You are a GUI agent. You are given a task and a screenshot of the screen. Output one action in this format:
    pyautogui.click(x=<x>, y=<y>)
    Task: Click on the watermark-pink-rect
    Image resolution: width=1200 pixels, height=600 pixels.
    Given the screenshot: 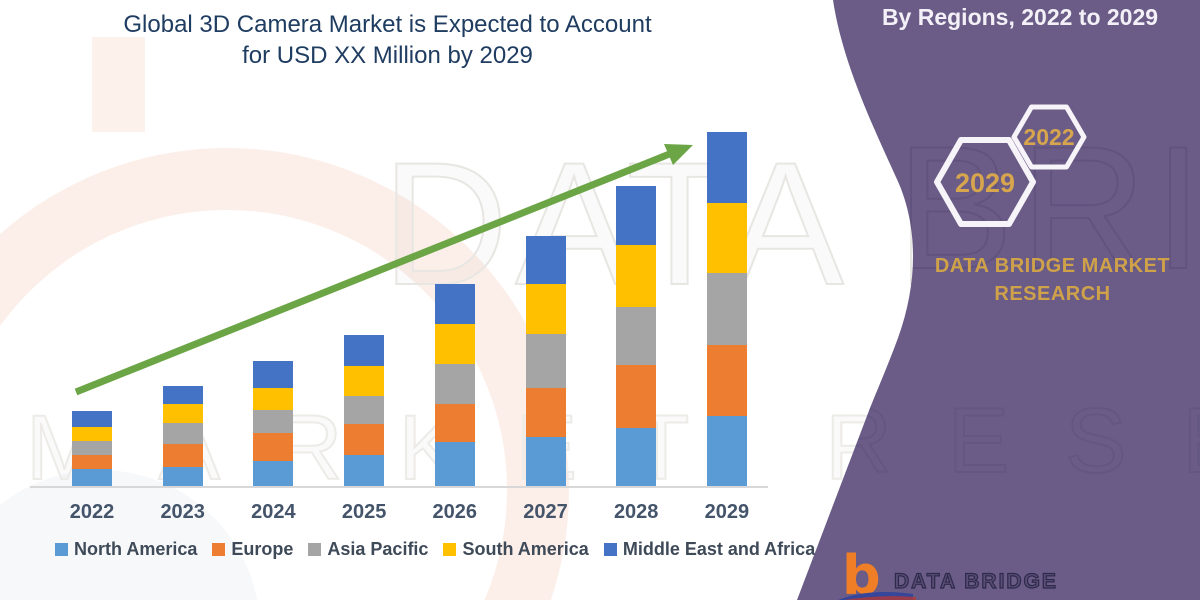 What is the action you would take?
    pyautogui.click(x=118, y=84)
    